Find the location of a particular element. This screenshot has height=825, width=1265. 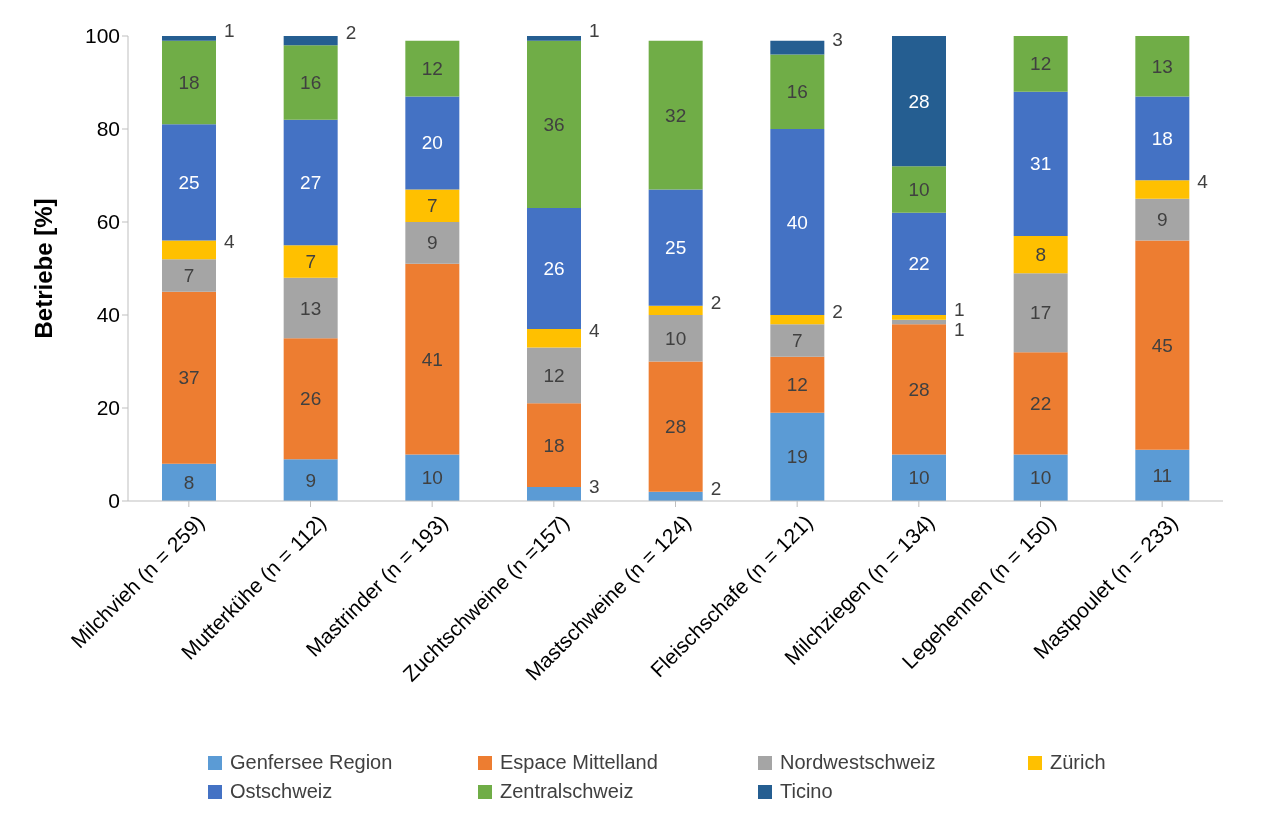

y-tick-label: 60 is located at coordinates (108, 222).